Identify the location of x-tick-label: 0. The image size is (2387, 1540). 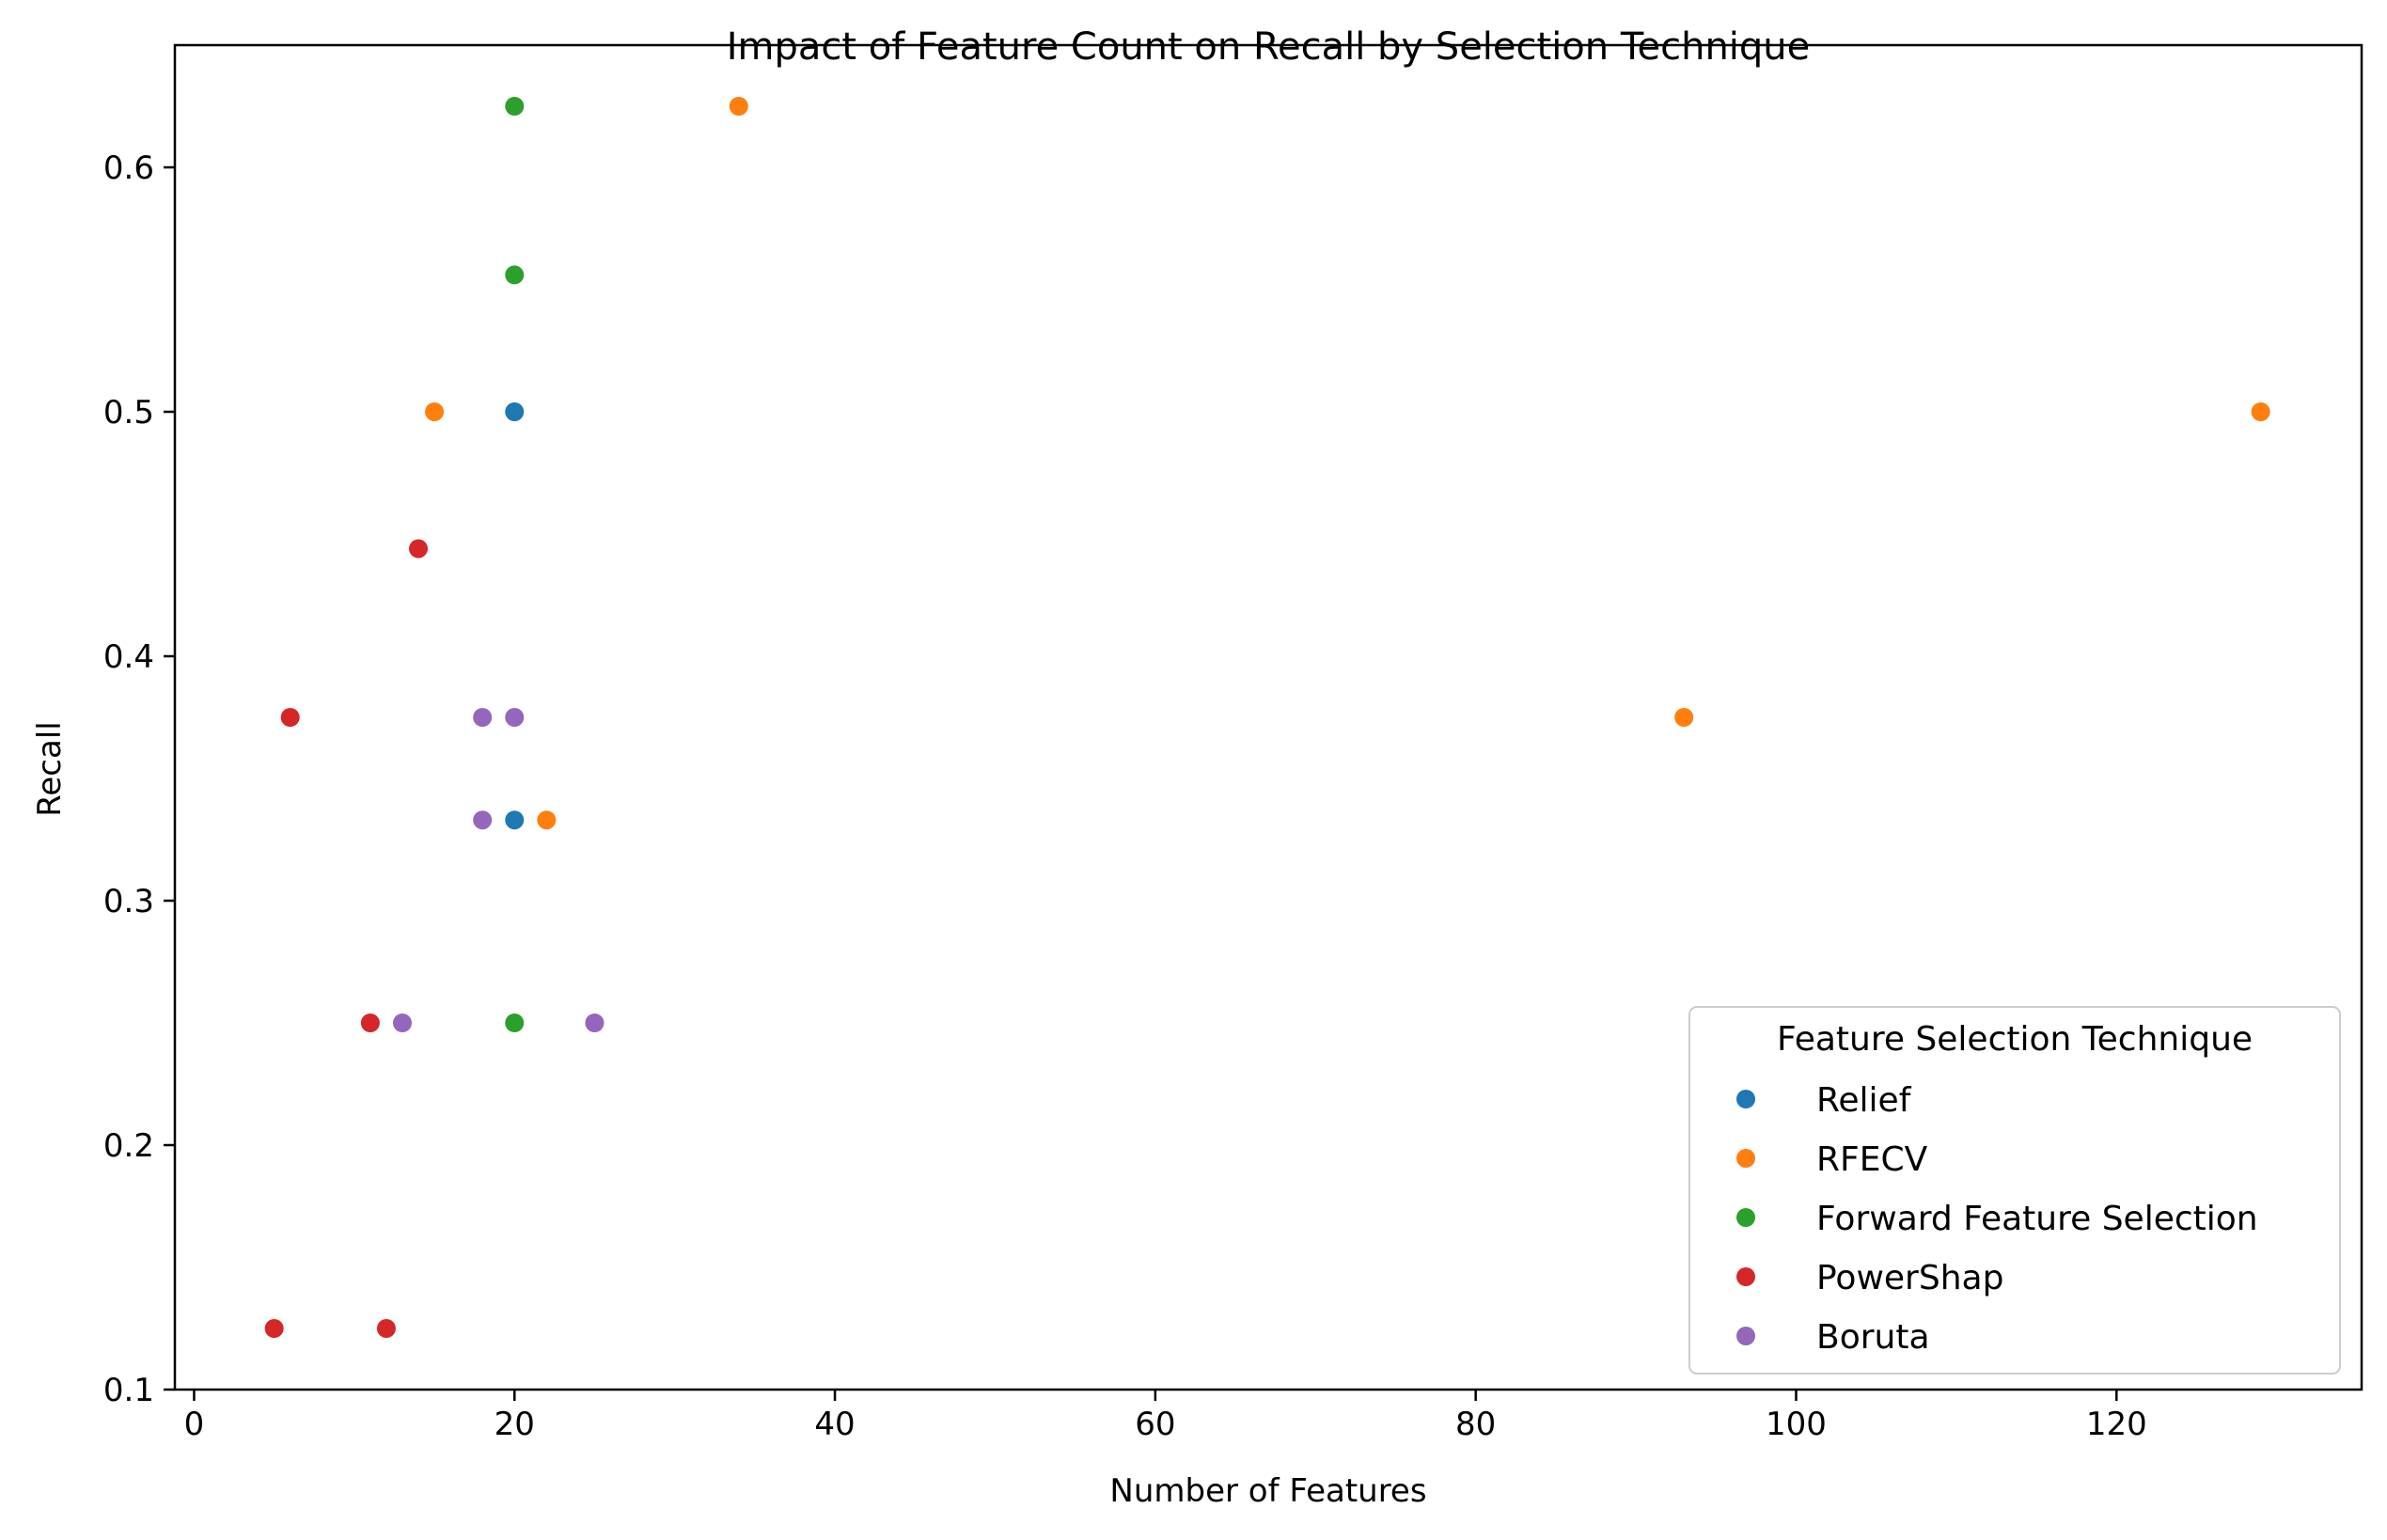
(194, 1424).